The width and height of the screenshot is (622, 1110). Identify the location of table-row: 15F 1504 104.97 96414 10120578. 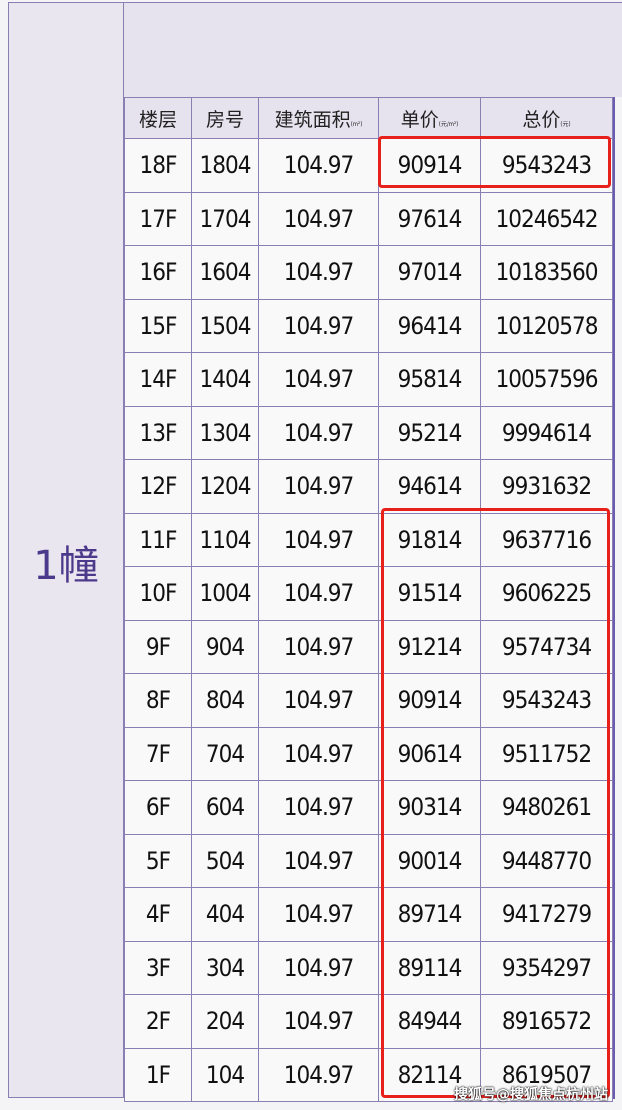
(368, 325).